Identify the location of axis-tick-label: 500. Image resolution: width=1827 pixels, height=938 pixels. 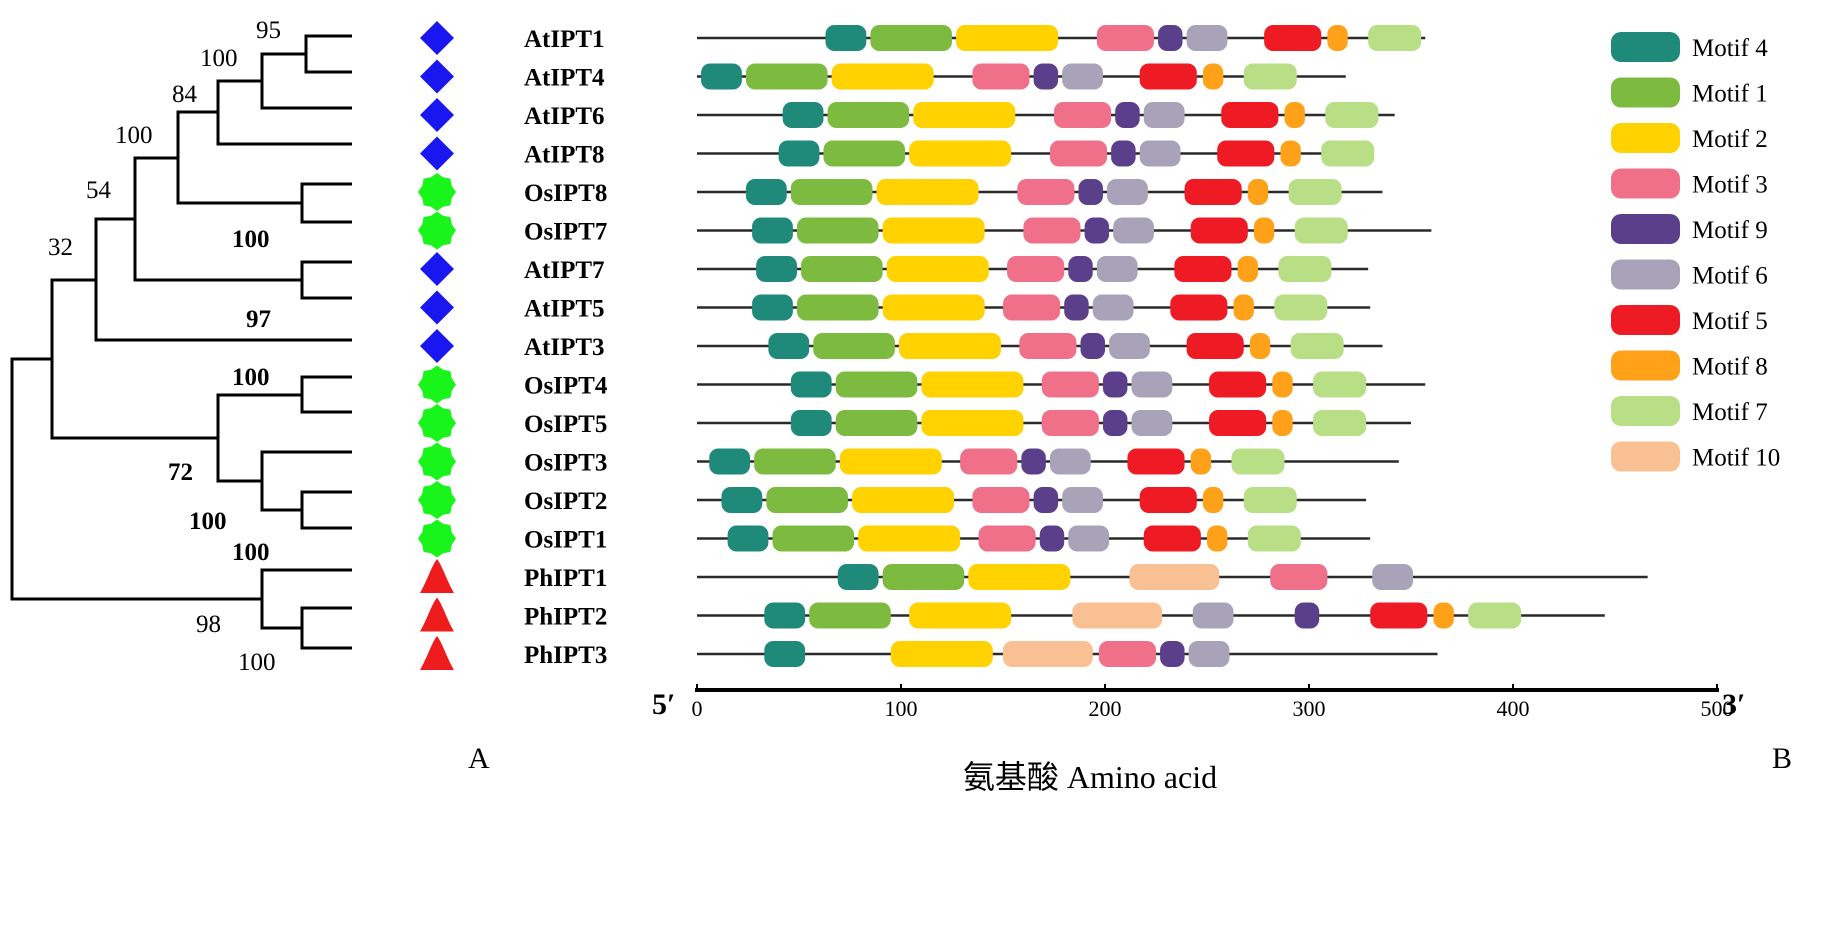
(1717, 708).